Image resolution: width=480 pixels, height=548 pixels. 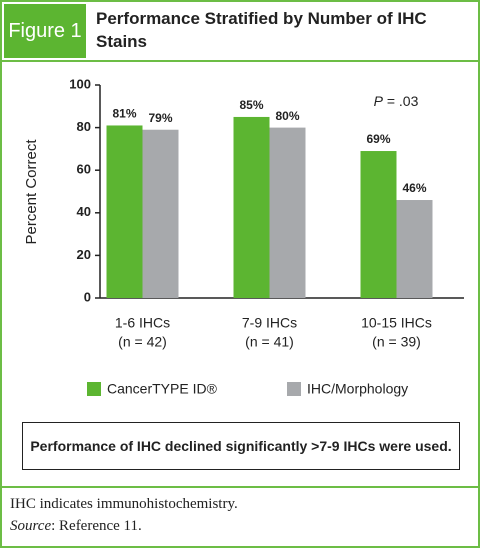 What do you see at coordinates (84, 211) in the screenshot?
I see `y-tick-label: 40` at bounding box center [84, 211].